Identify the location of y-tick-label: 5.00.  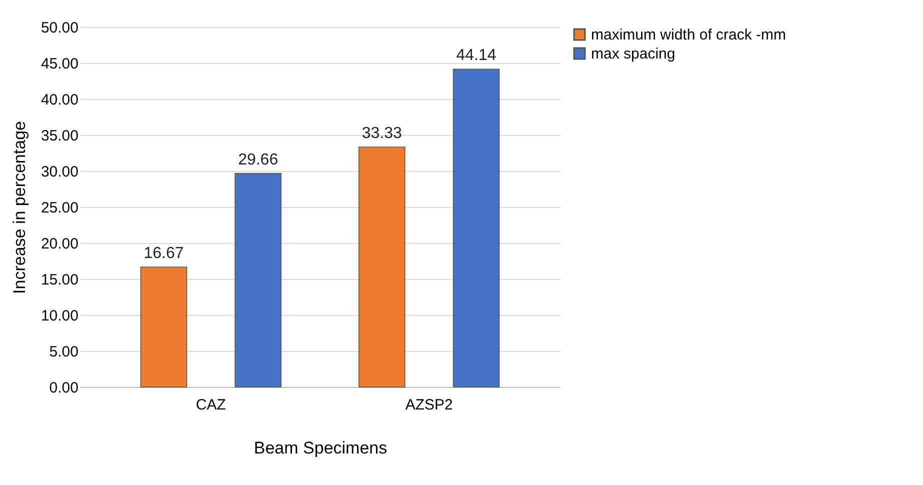
(63, 352).